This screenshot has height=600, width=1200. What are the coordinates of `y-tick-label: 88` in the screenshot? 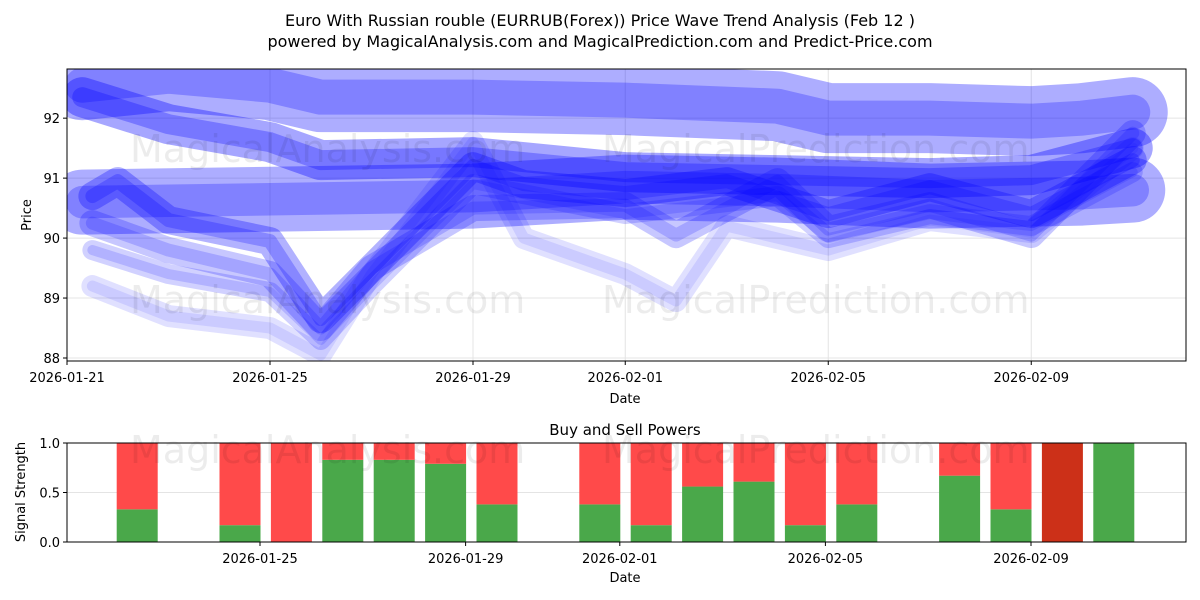 It's located at (51, 359).